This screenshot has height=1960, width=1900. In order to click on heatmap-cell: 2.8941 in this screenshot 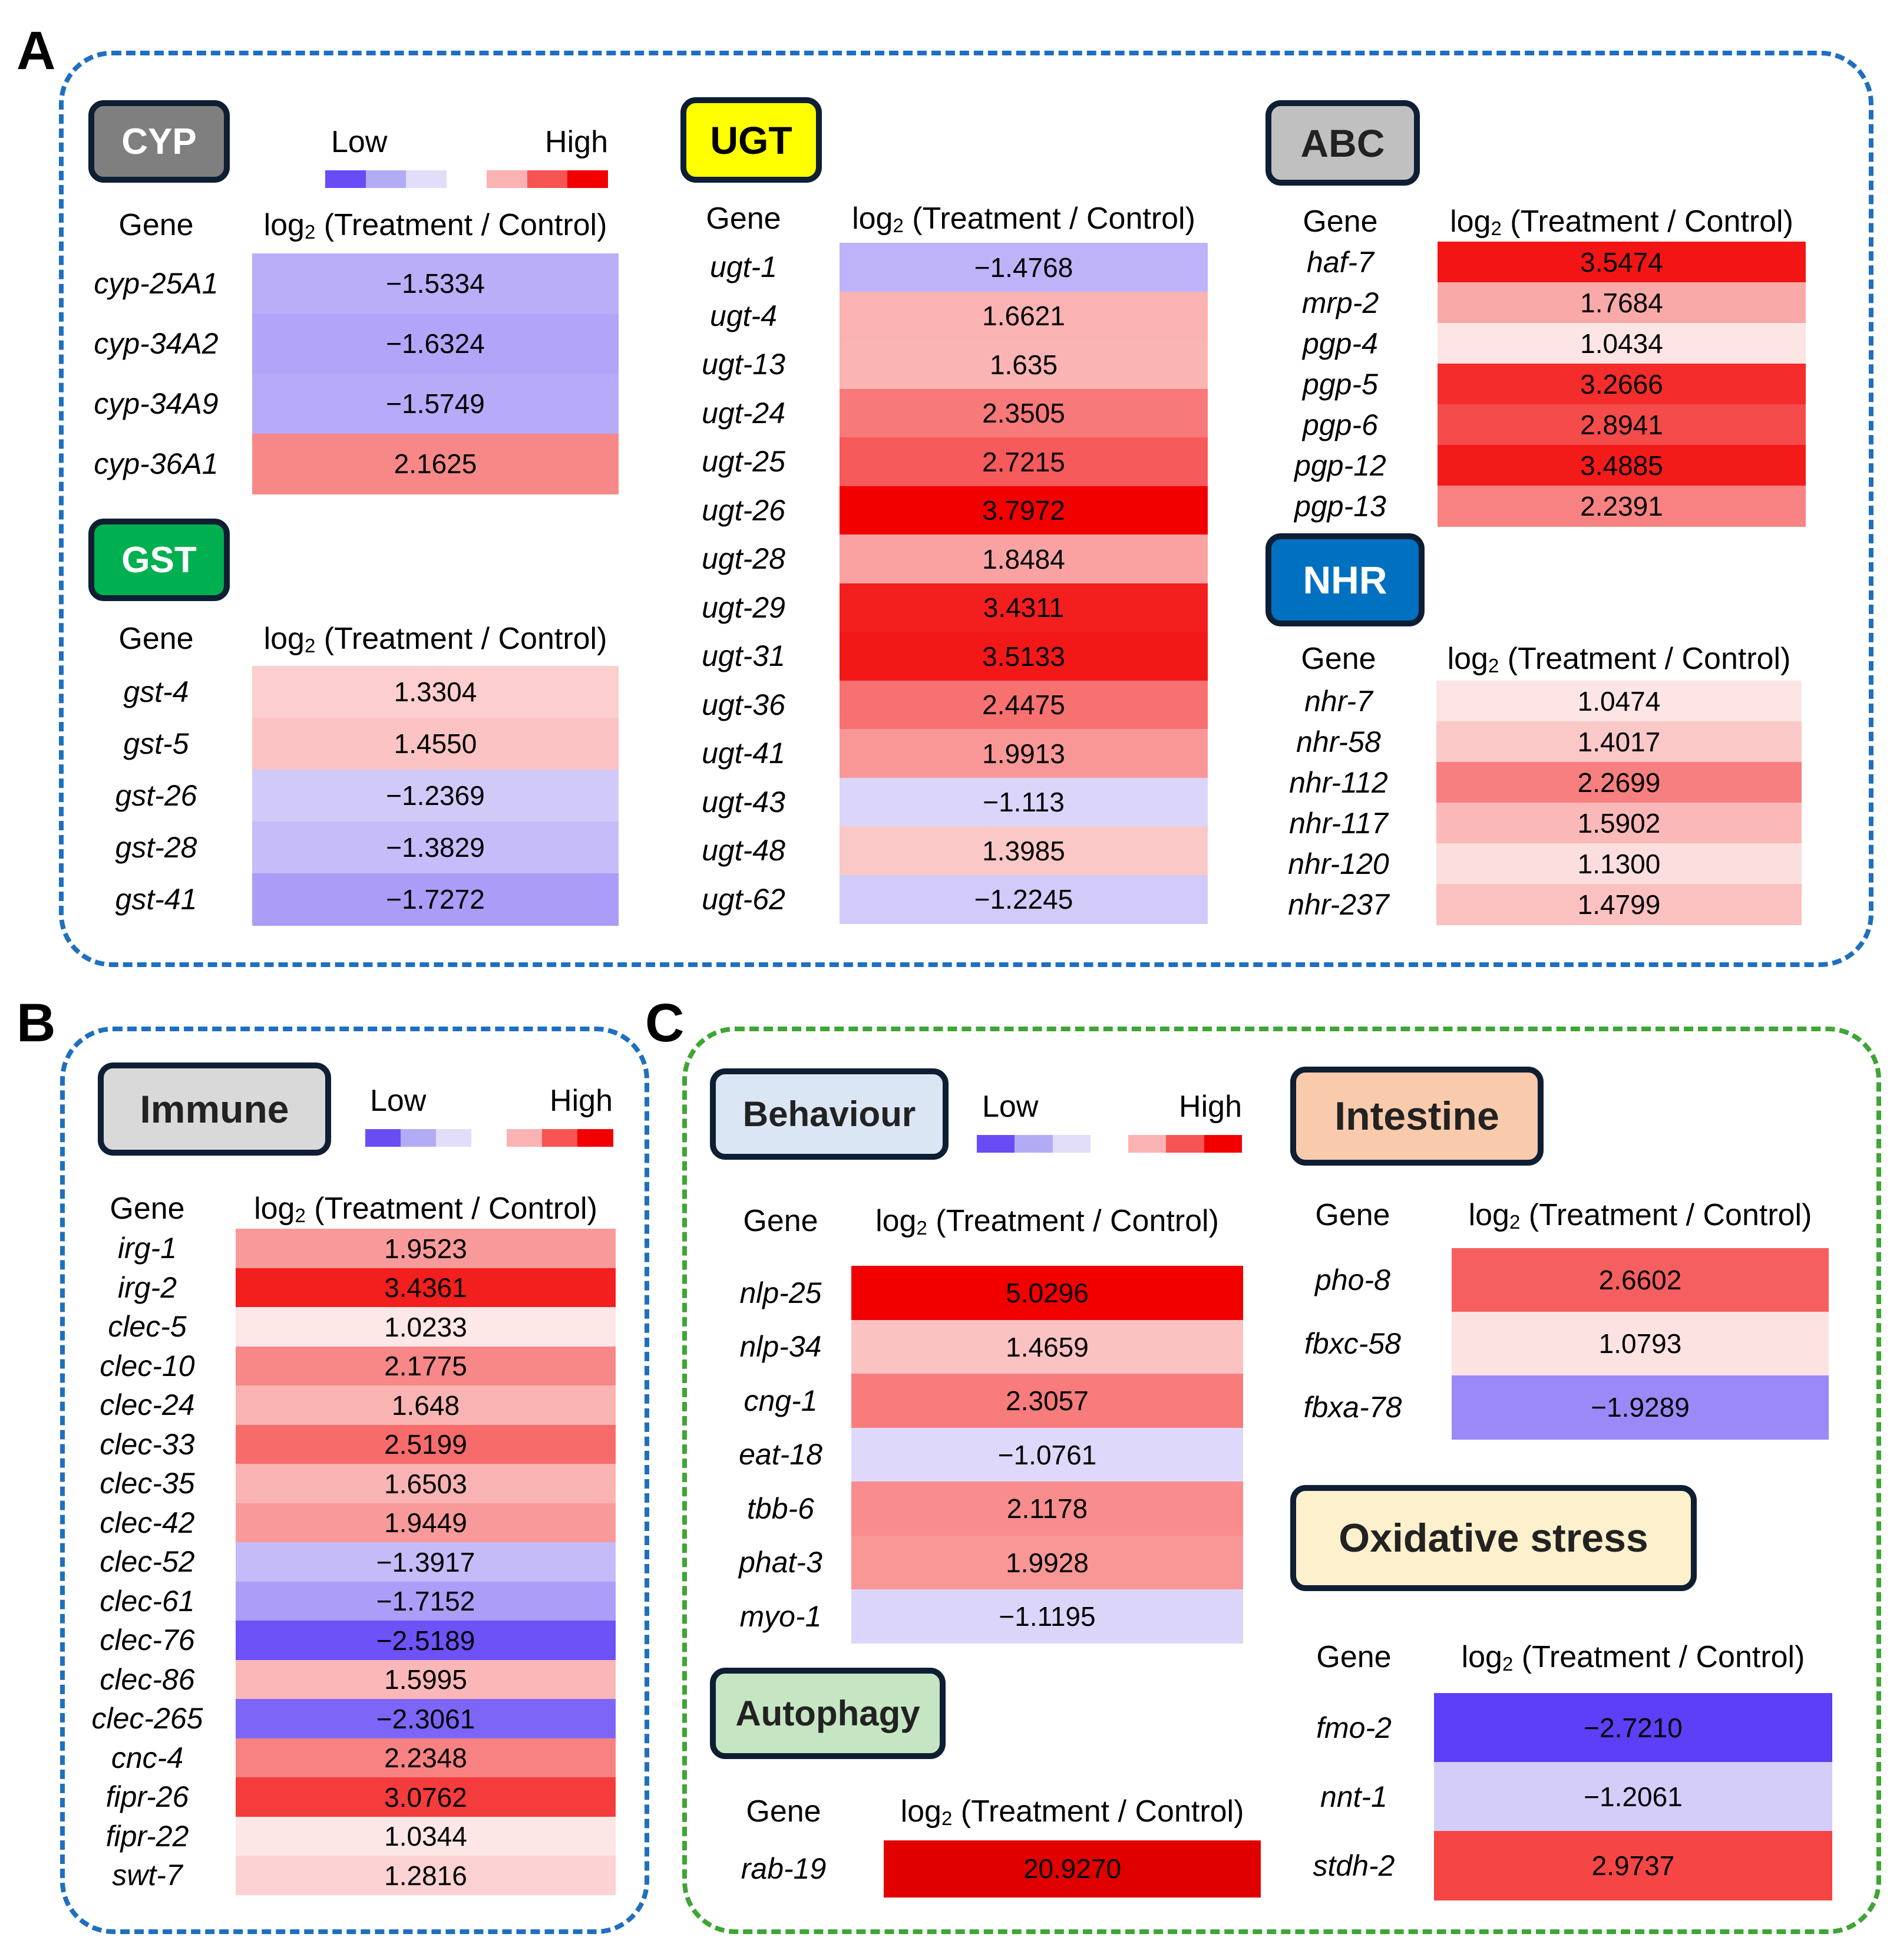, I will do `click(1622, 425)`.